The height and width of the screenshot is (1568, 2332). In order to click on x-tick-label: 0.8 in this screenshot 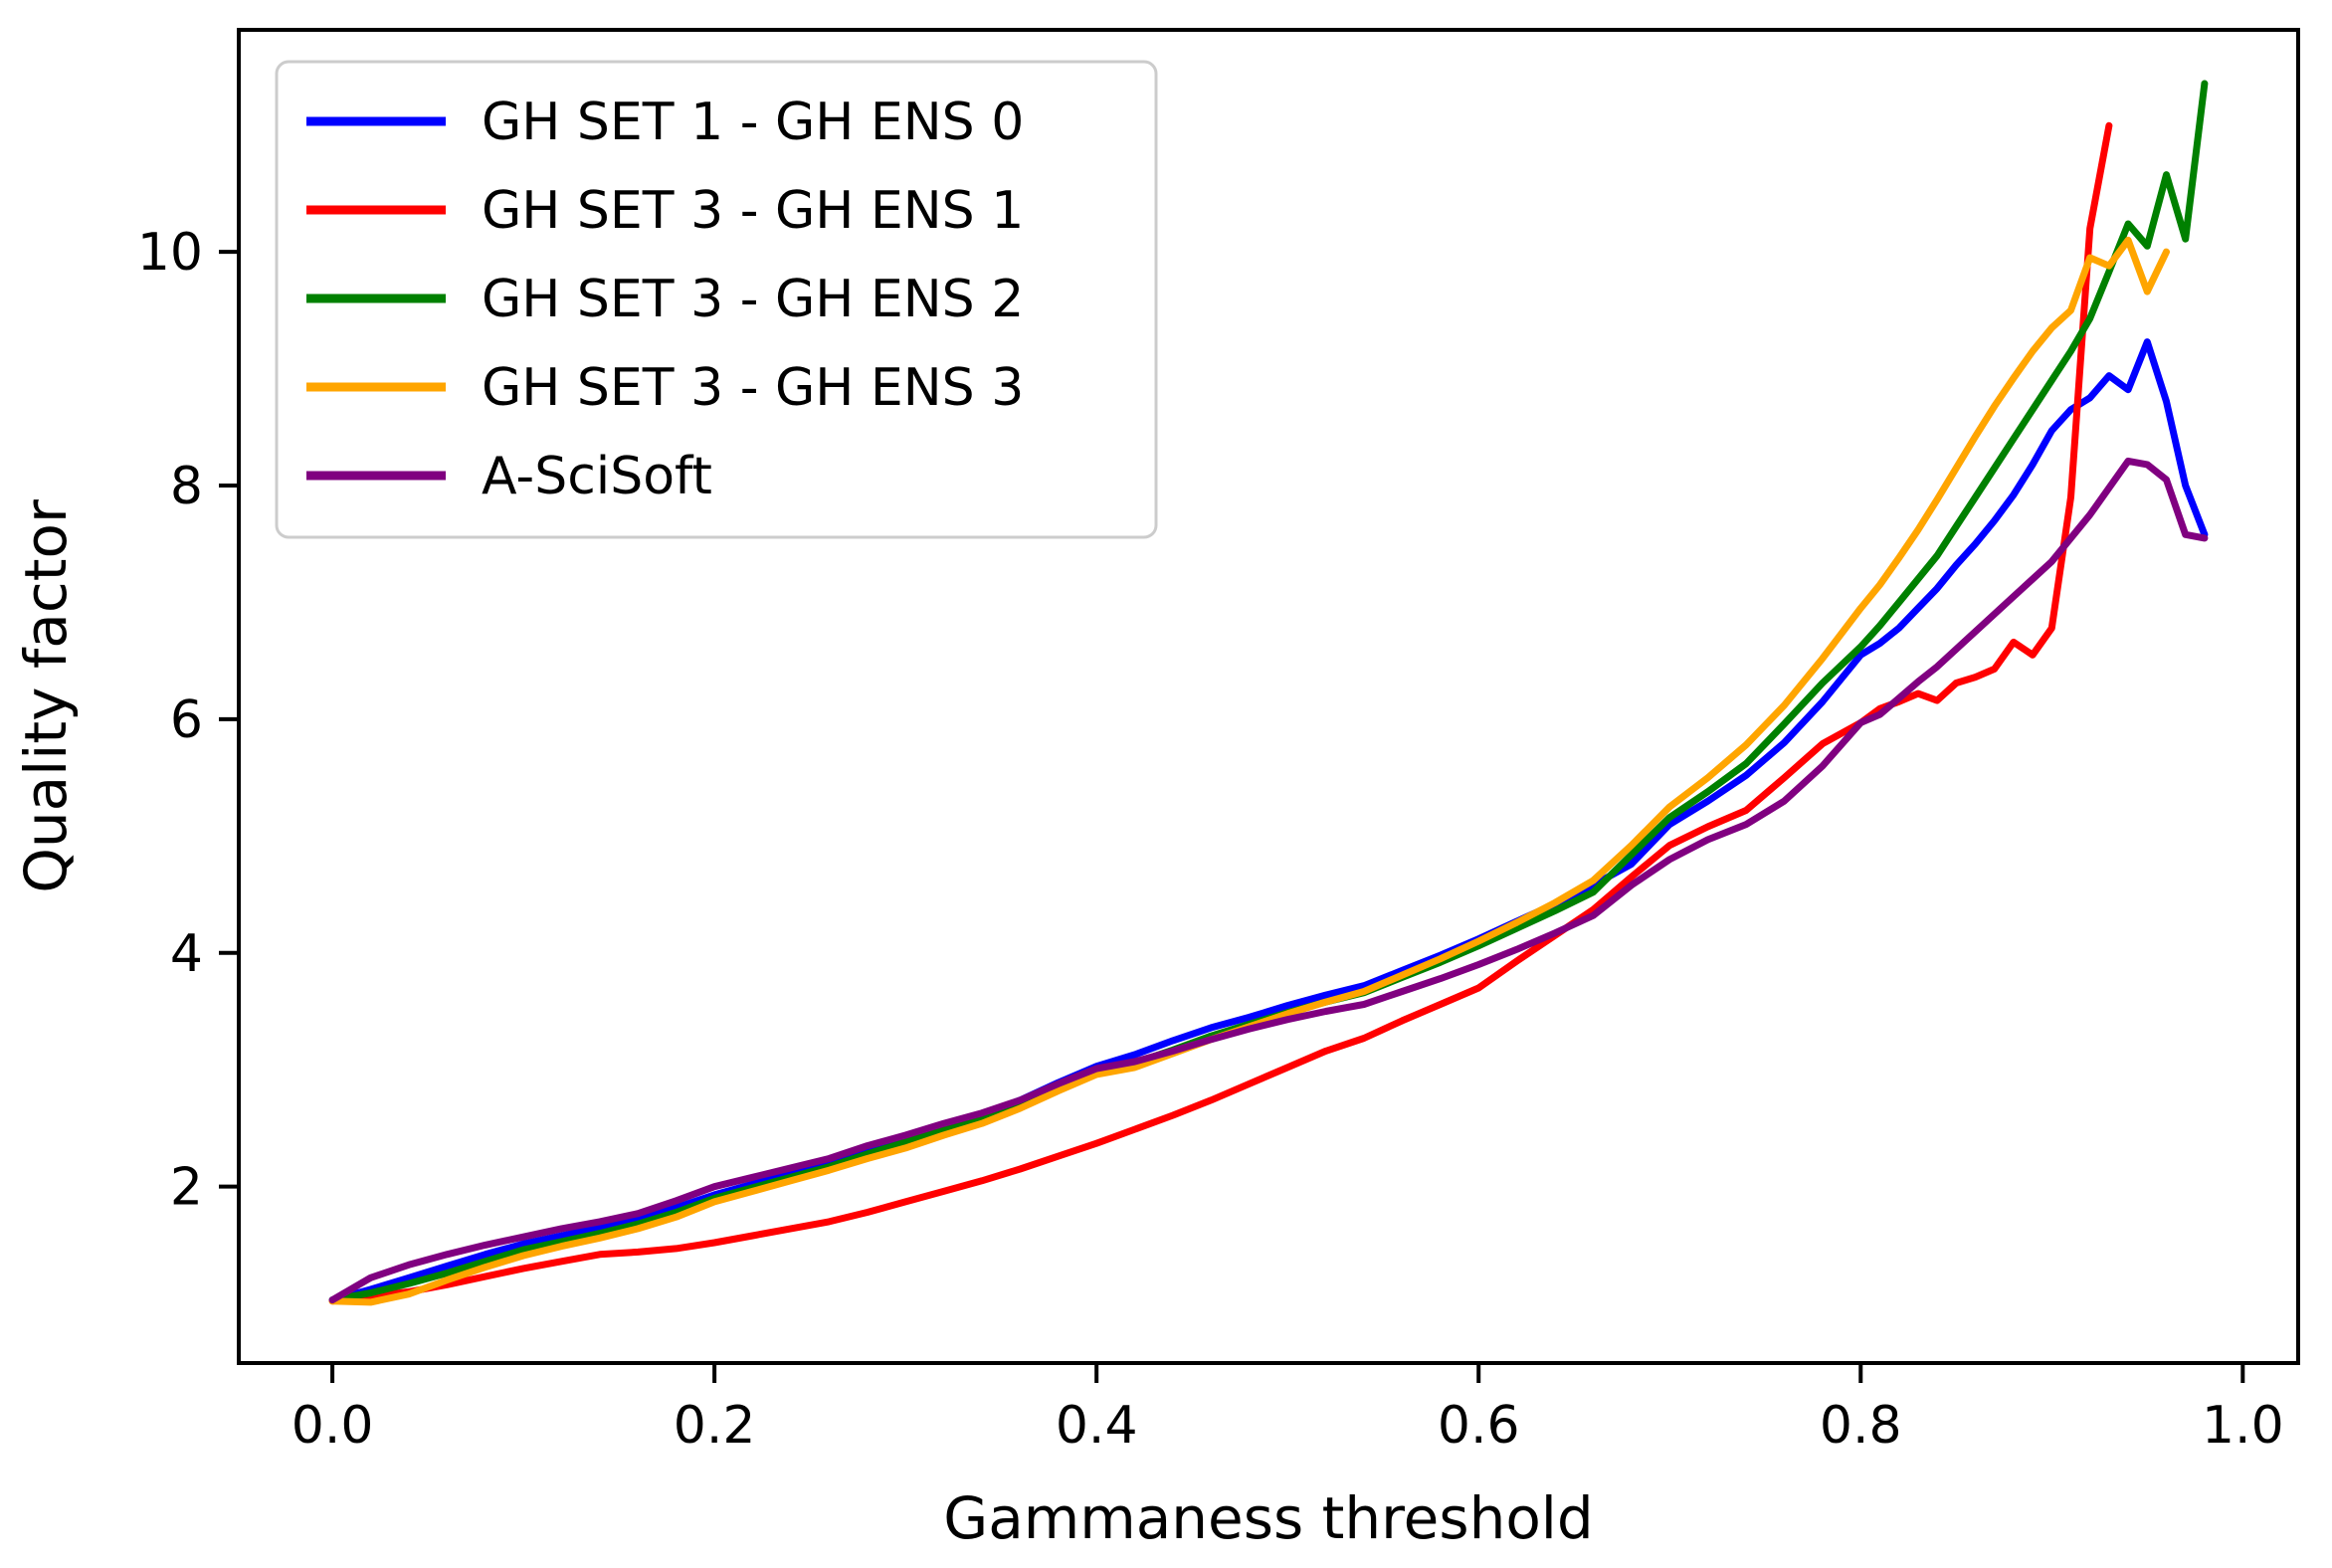, I will do `click(1861, 1426)`.